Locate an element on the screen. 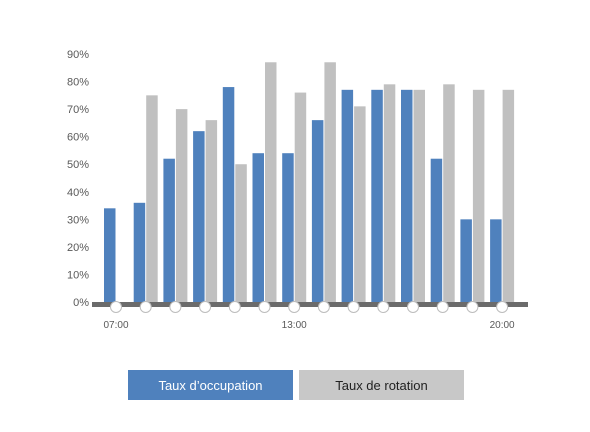  y-axis: 0% 10% 20% 30% 40% 50% 60% 70% 80% 90% is located at coordinates (78, 179).